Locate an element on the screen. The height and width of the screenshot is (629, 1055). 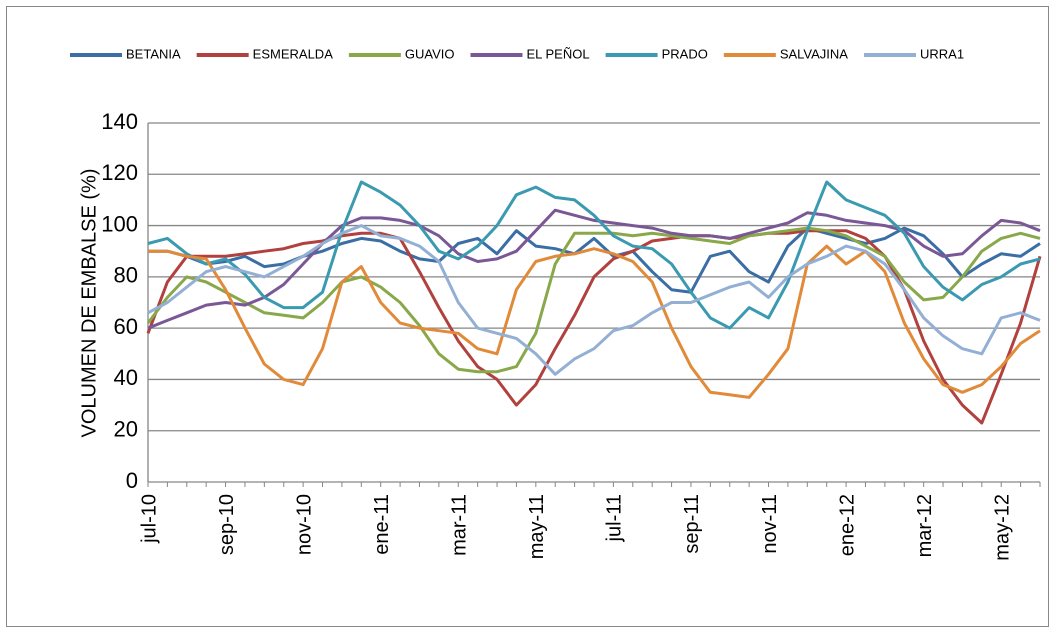
x-tick-label: jul-11 is located at coordinates (615, 518).